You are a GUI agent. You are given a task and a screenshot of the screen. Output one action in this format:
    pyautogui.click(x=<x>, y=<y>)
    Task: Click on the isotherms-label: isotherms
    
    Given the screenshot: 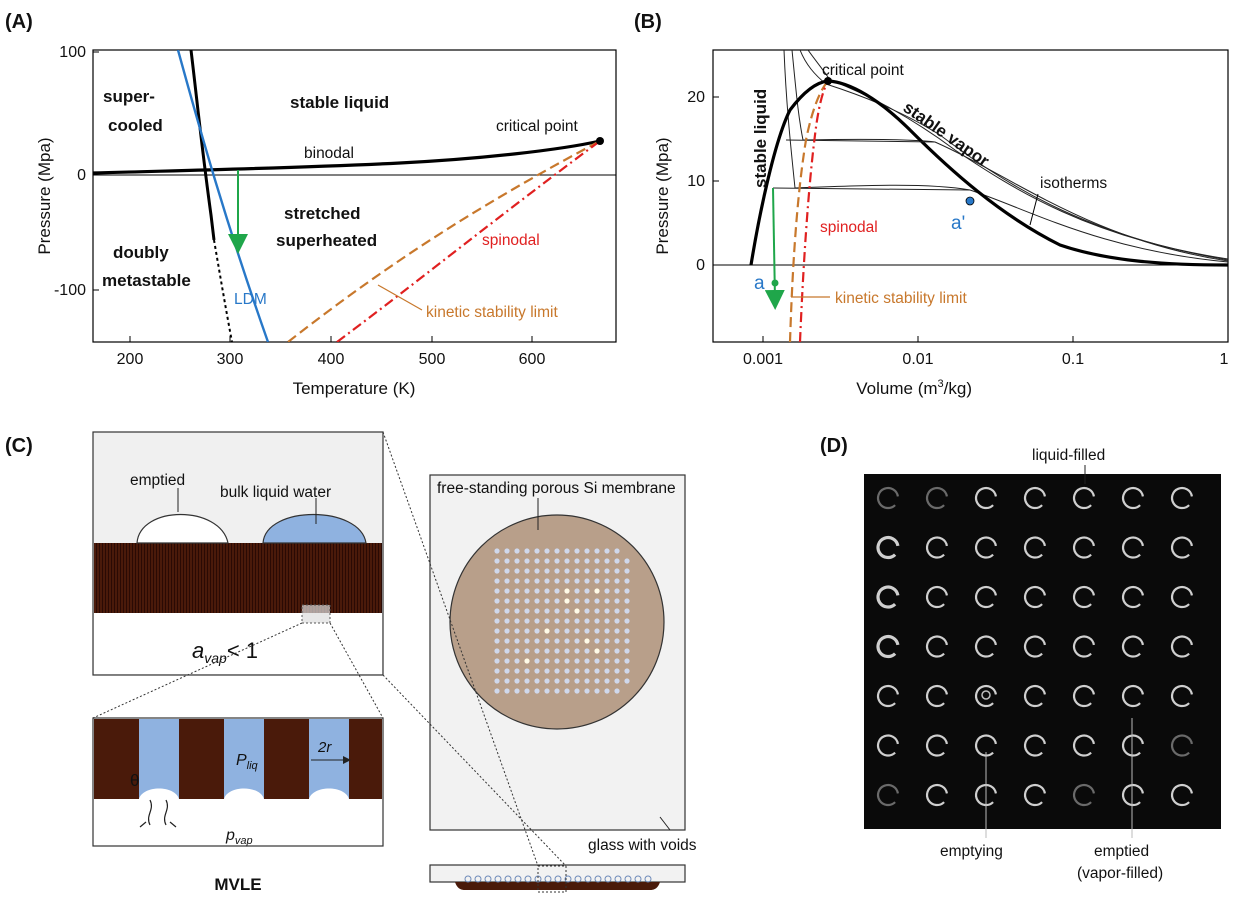 What is the action you would take?
    pyautogui.click(x=1073, y=183)
    